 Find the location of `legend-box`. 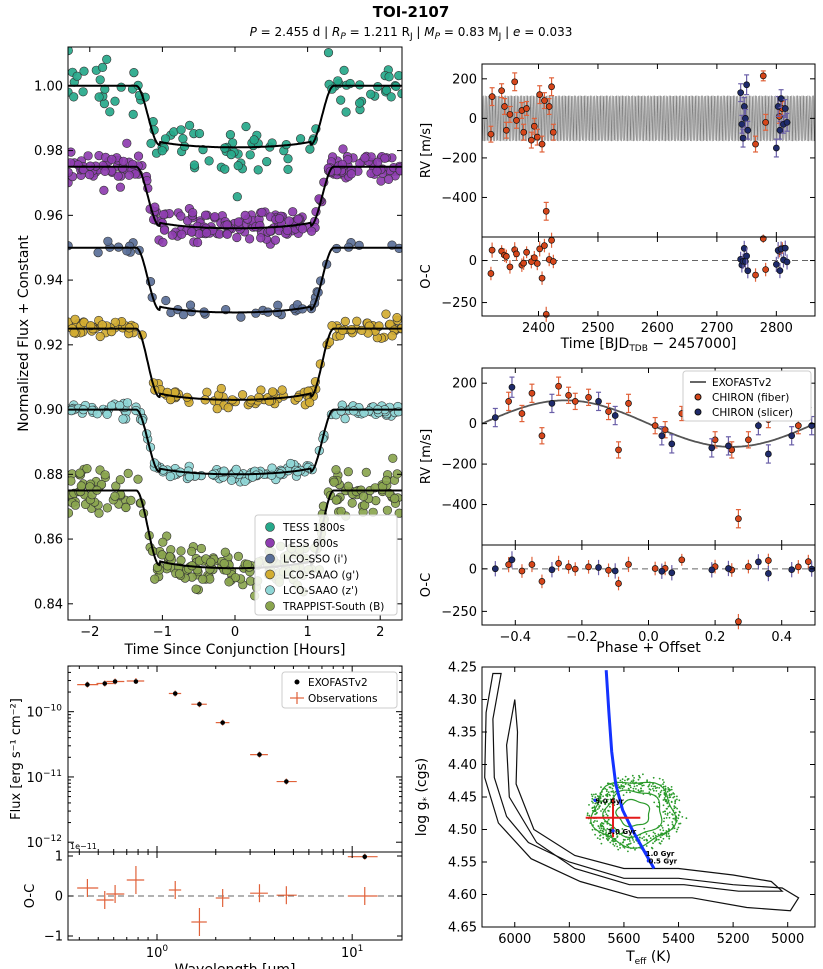

legend-box is located at coordinates (326, 565).